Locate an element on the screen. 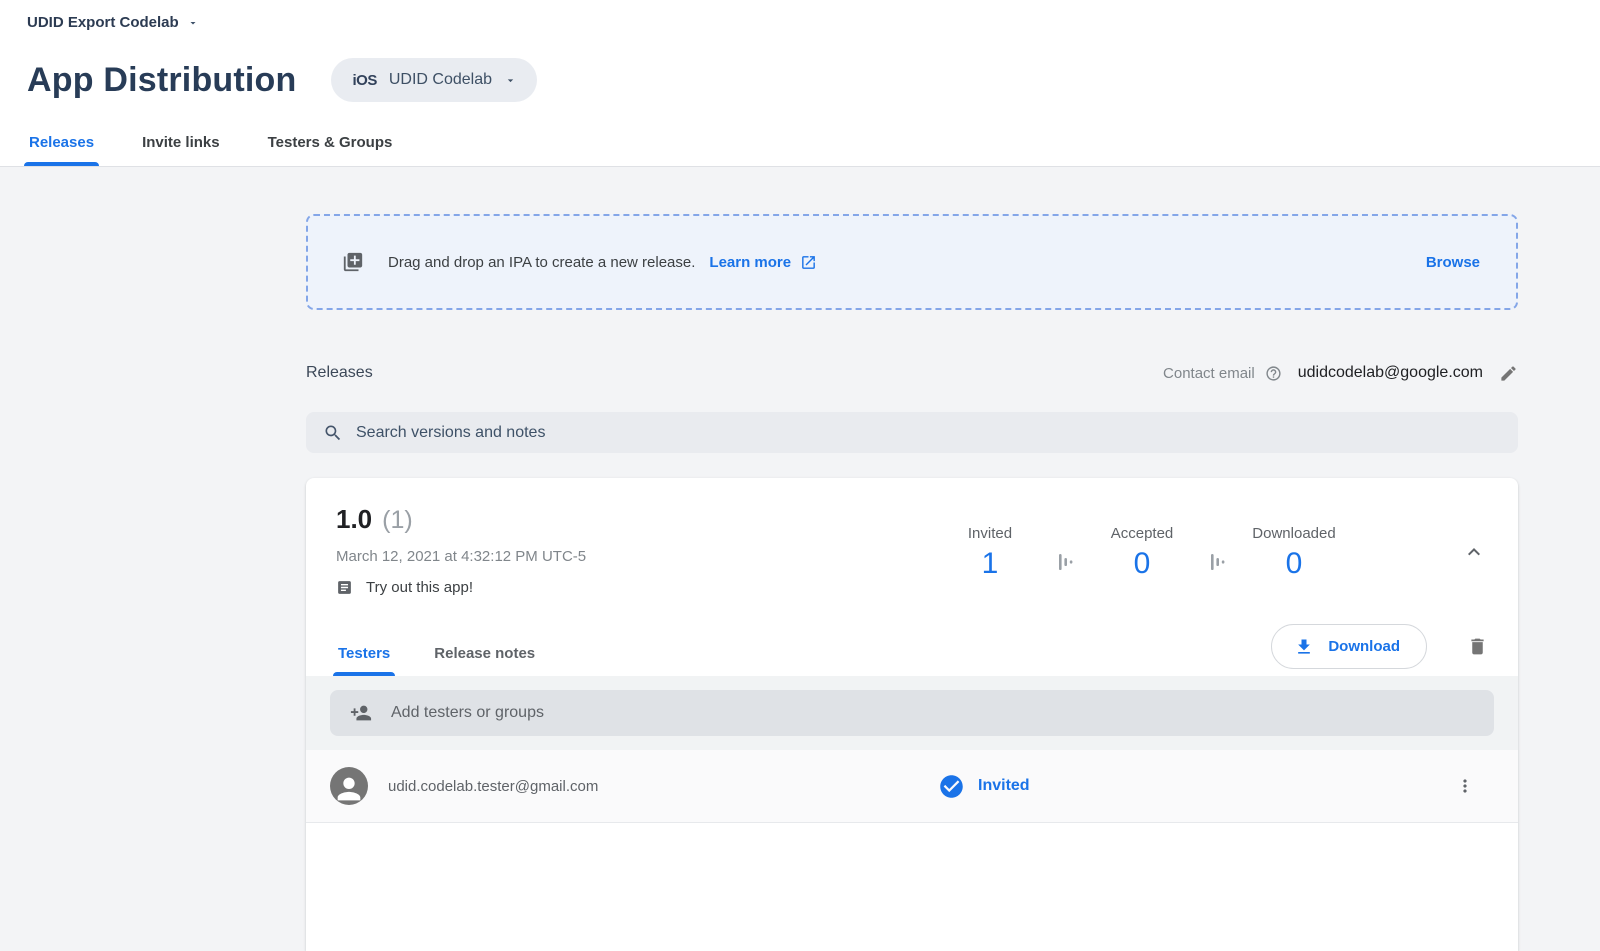 This screenshot has height=951, width=1600. version-row: 1.0 (1) is located at coordinates (461, 519).